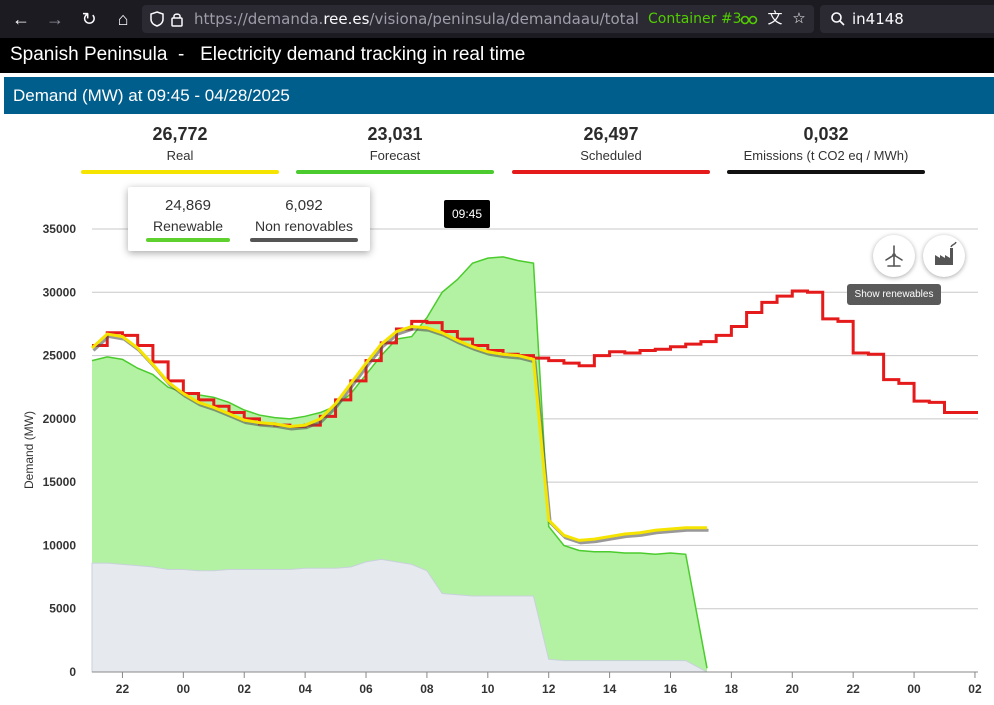 The height and width of the screenshot is (705, 994). I want to click on title-prefix: Demand (MW), so click(68, 95).